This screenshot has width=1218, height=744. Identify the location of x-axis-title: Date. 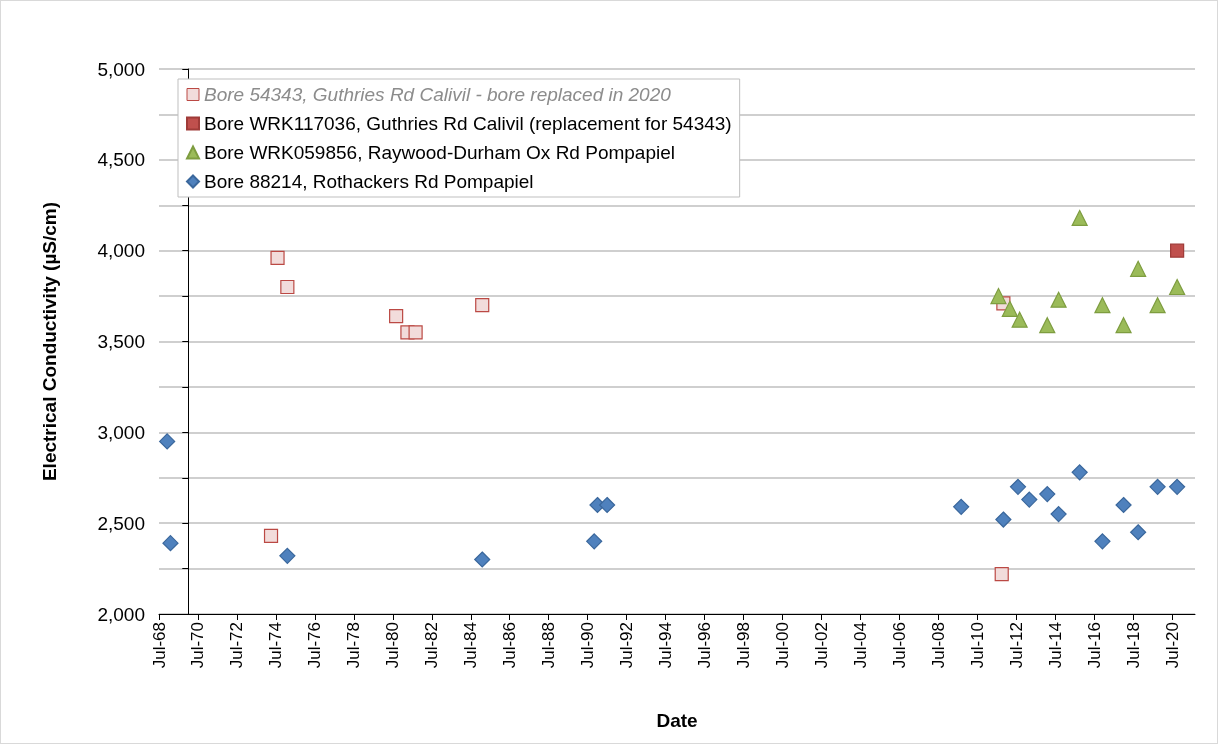
(677, 720).